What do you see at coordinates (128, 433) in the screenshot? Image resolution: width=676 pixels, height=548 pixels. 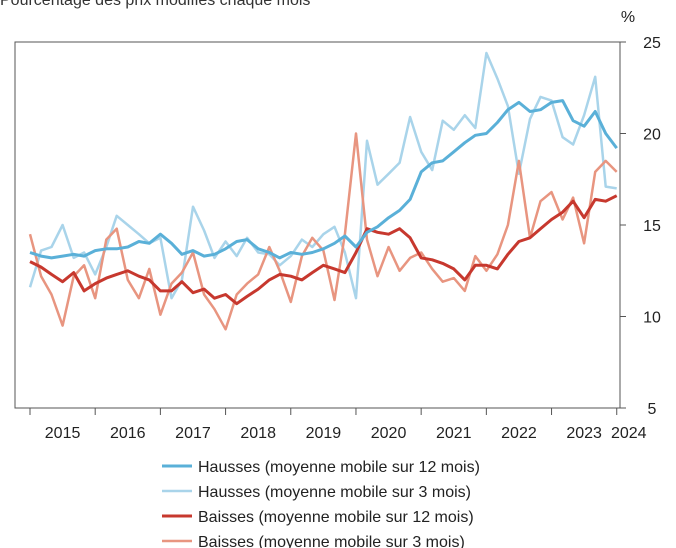 I see `x-tick-label: 2016` at bounding box center [128, 433].